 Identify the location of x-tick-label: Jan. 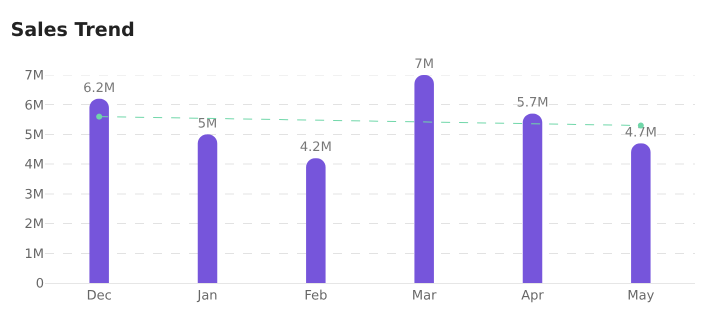
(207, 296).